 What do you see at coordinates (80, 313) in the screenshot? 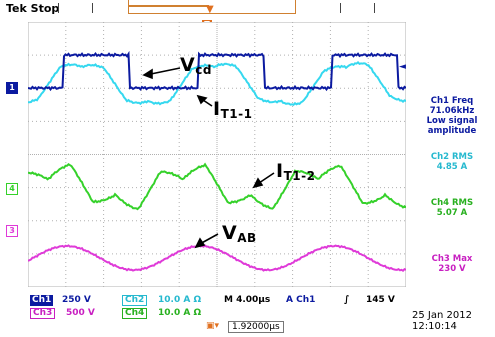
I see `ch3-scale: 500 V` at bounding box center [80, 313].